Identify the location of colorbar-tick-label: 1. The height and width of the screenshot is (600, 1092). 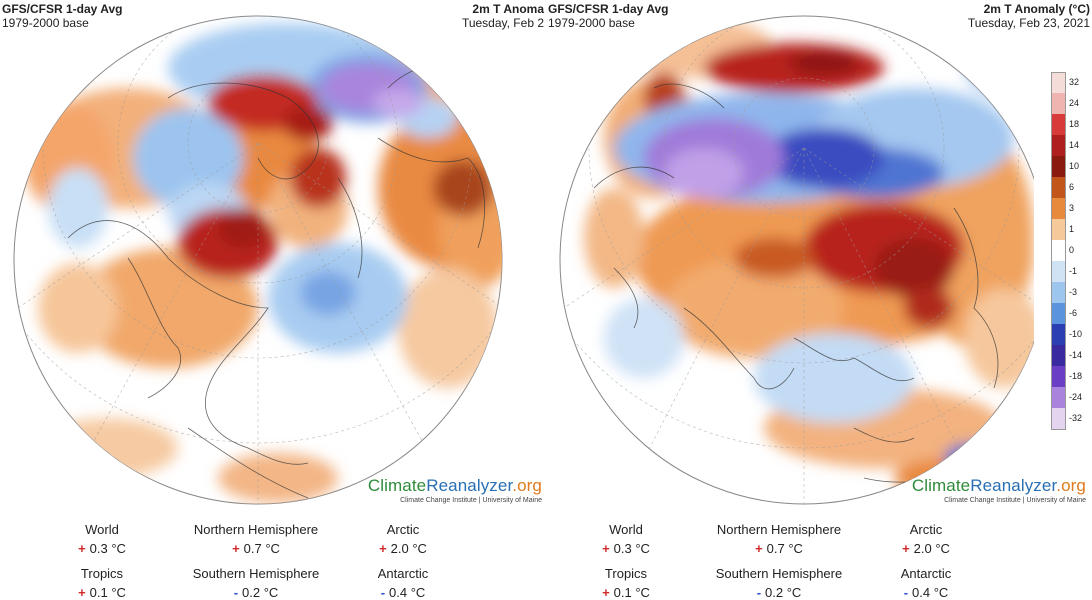
(1072, 229).